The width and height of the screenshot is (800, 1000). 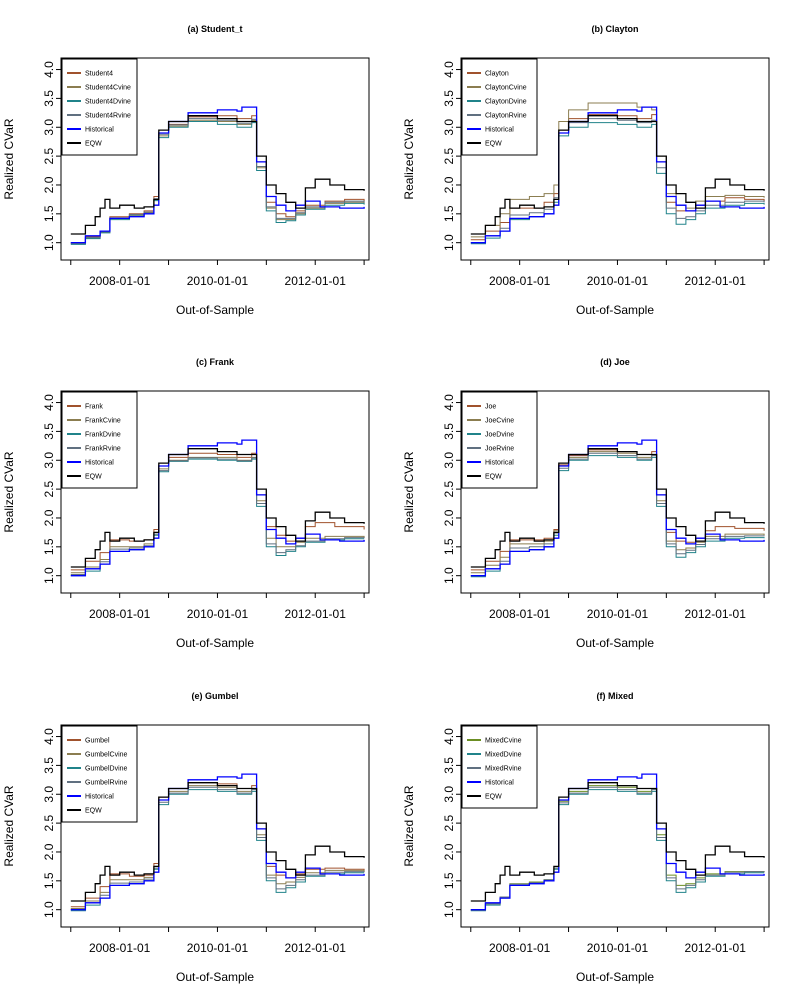 I want to click on legend-label: MixedCvine, so click(x=503, y=741).